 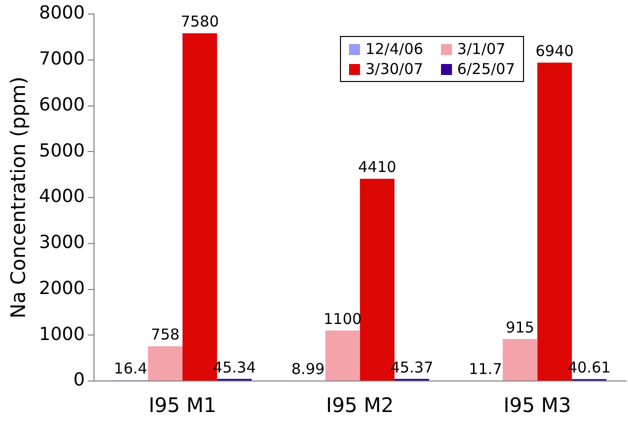 I want to click on data-label: 758, so click(x=165, y=335).